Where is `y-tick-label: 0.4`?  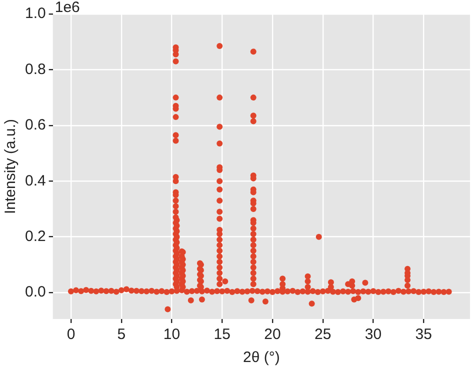
y-tick-label: 0.4 is located at coordinates (35, 181).